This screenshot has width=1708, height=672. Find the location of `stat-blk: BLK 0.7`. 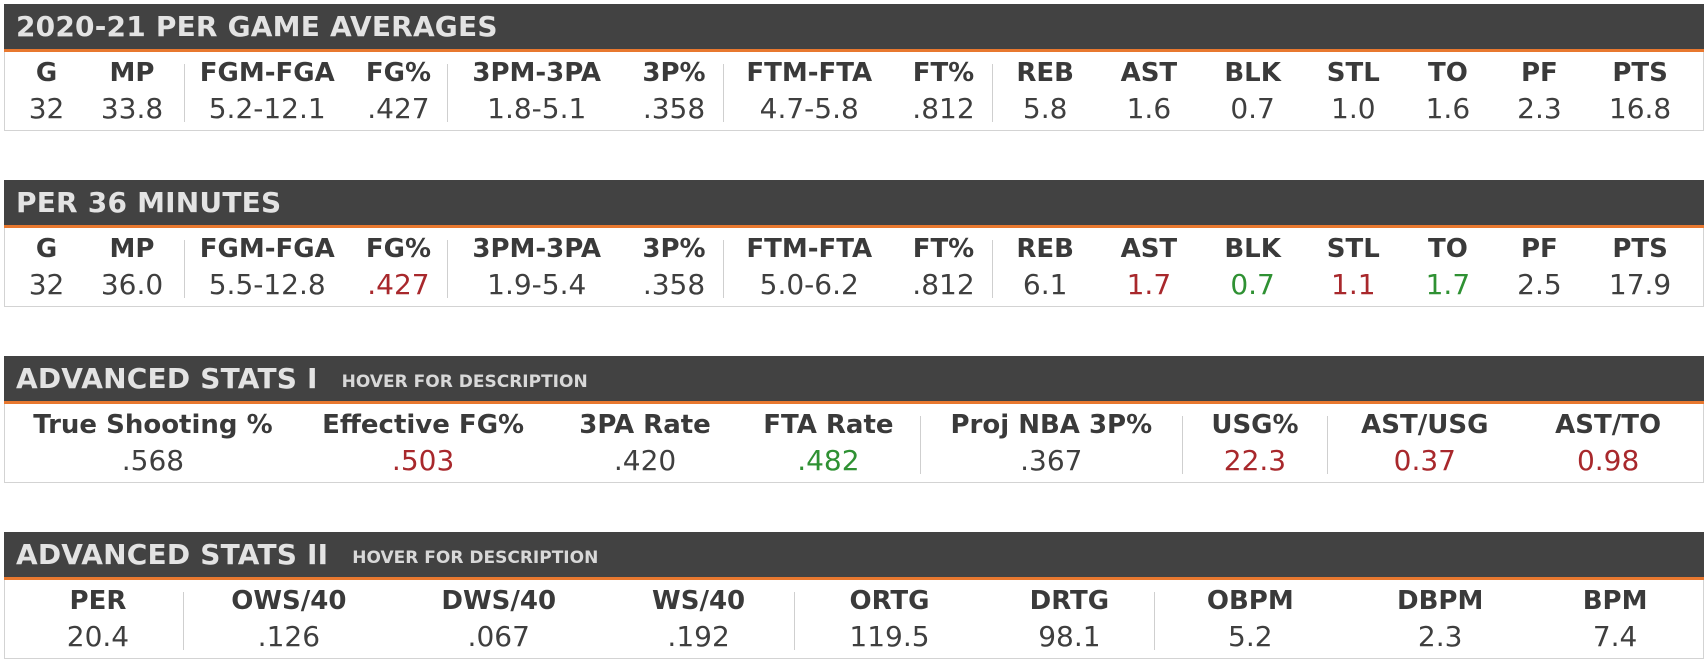

stat-blk: BLK 0.7 is located at coordinates (1253, 91).